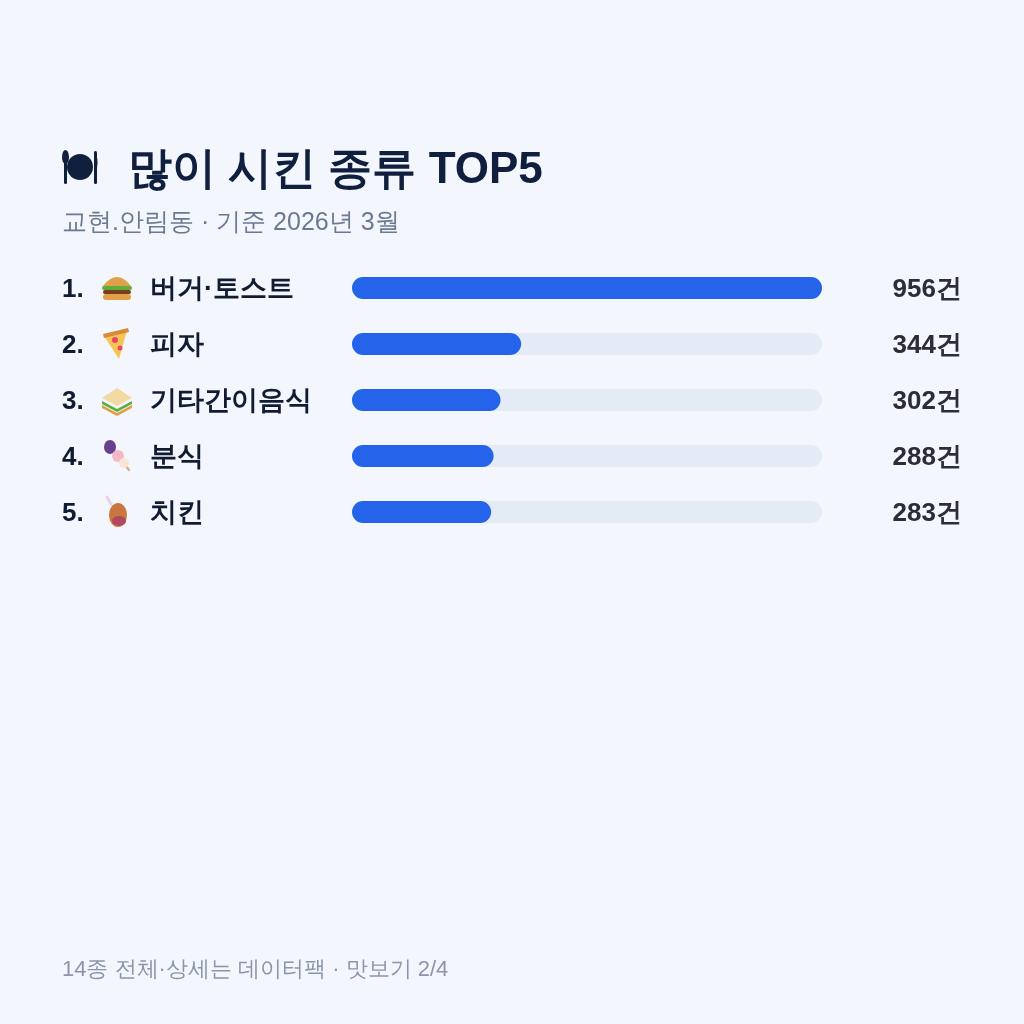 Image resolution: width=1024 pixels, height=1024 pixels. I want to click on data-label: 956건, so click(927, 288).